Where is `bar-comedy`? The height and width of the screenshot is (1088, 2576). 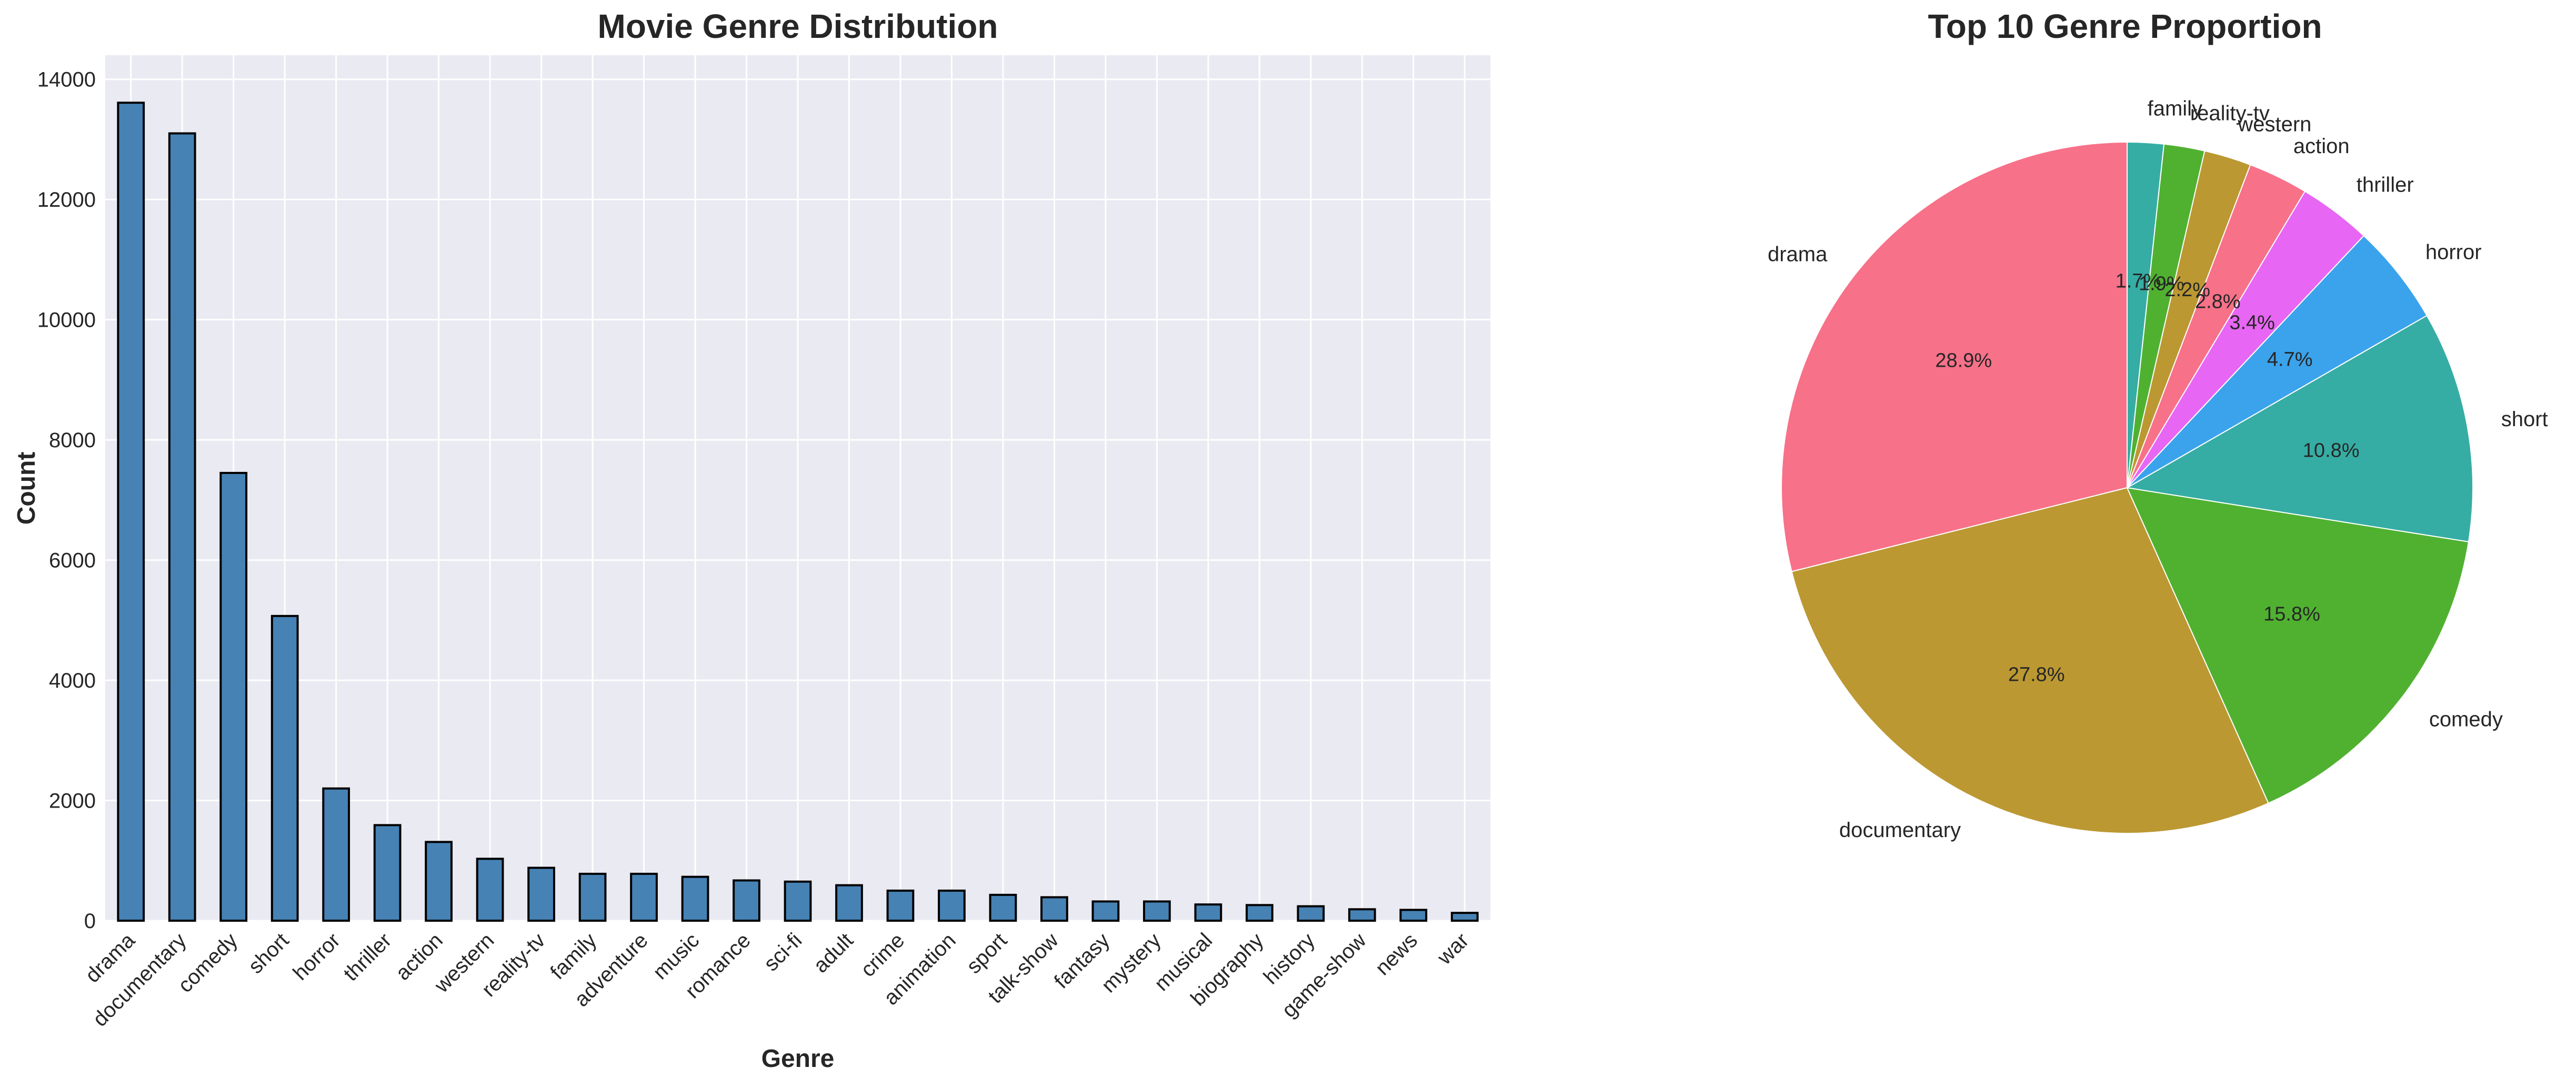
bar-comedy is located at coordinates (233, 696).